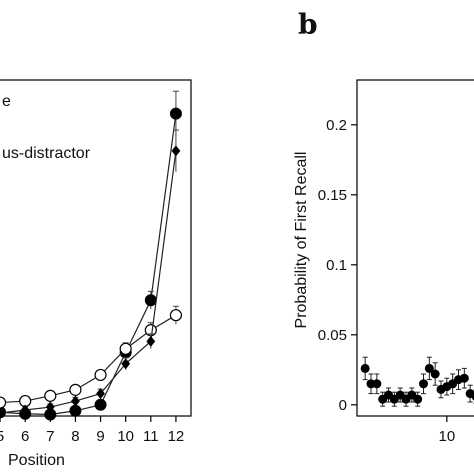  What do you see at coordinates (36, 460) in the screenshot?
I see `panel-a-x-axis-title: Position` at bounding box center [36, 460].